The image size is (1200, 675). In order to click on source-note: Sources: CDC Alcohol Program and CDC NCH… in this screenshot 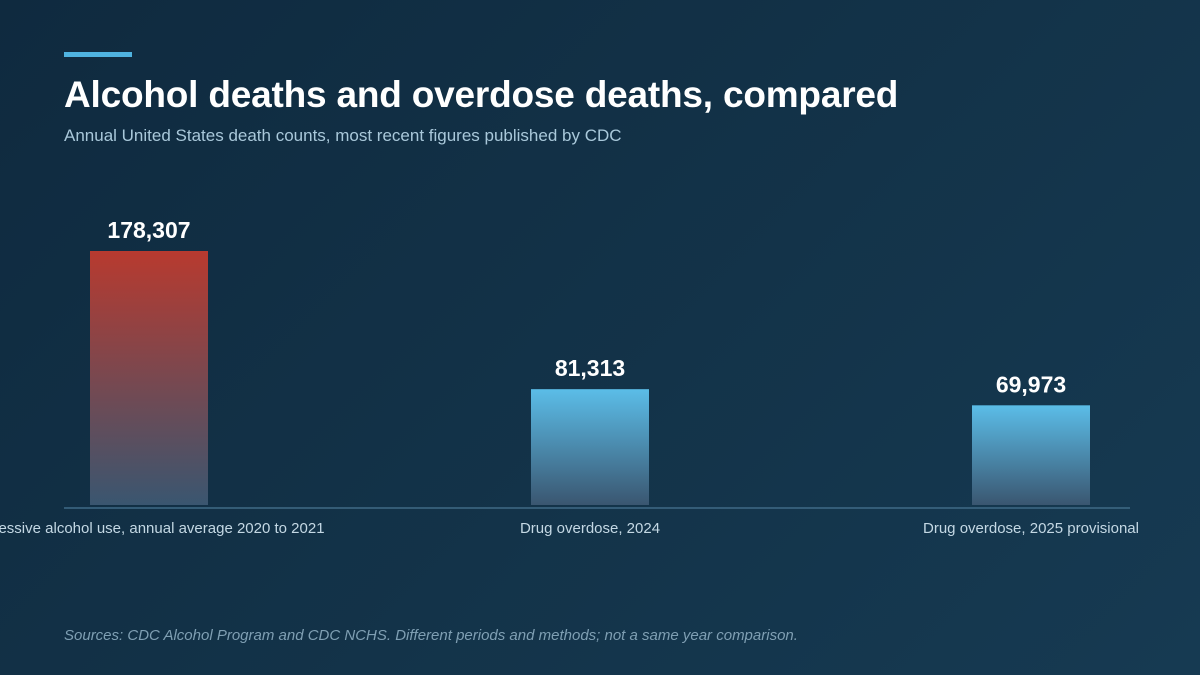, I will do `click(431, 635)`.